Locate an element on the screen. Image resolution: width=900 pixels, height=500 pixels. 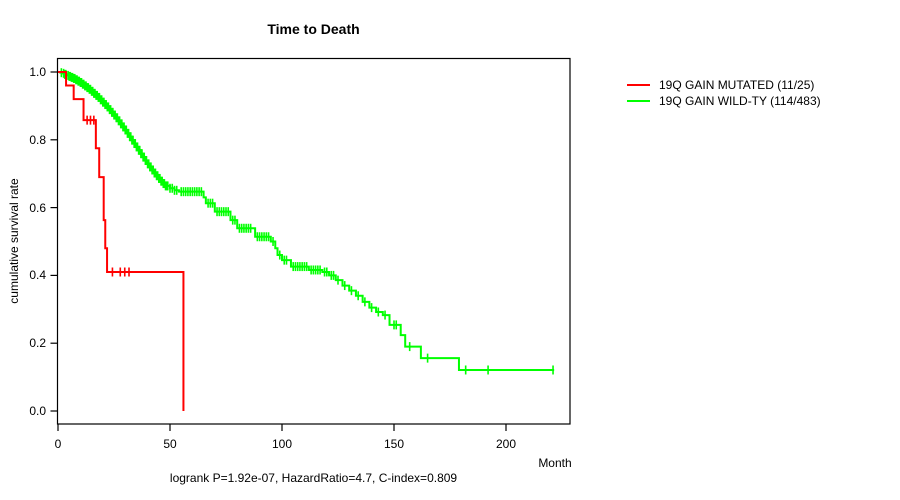
x-tick-label: 0 is located at coordinates (58, 444).